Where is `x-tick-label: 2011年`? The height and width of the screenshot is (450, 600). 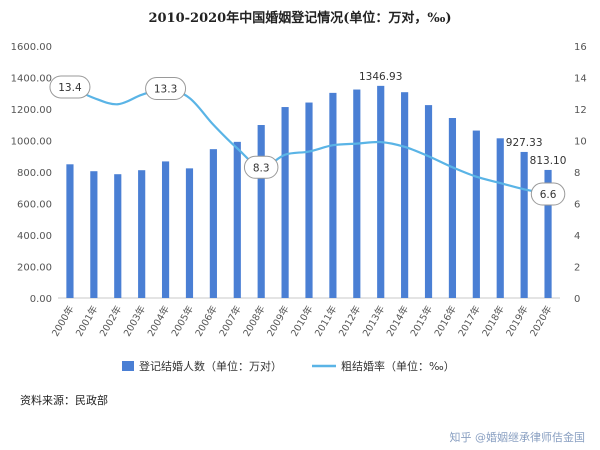
x-tick-label: 2011年 is located at coordinates (325, 321).